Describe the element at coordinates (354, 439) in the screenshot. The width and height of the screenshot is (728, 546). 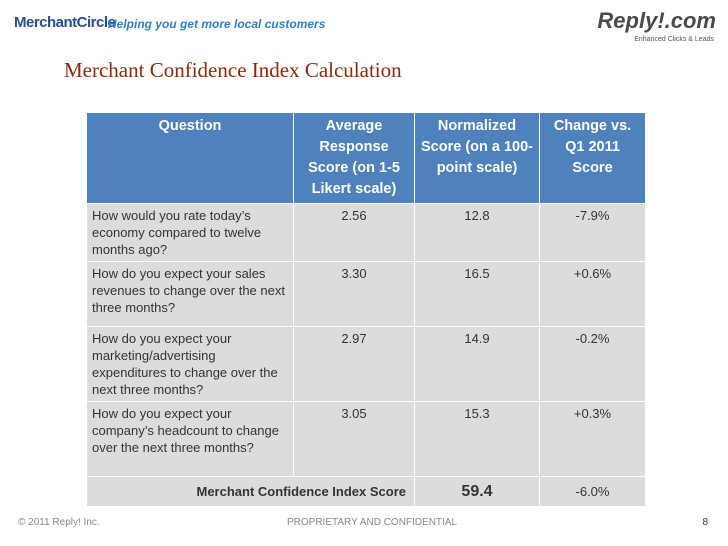
I see `cell: 3.05` at that location.